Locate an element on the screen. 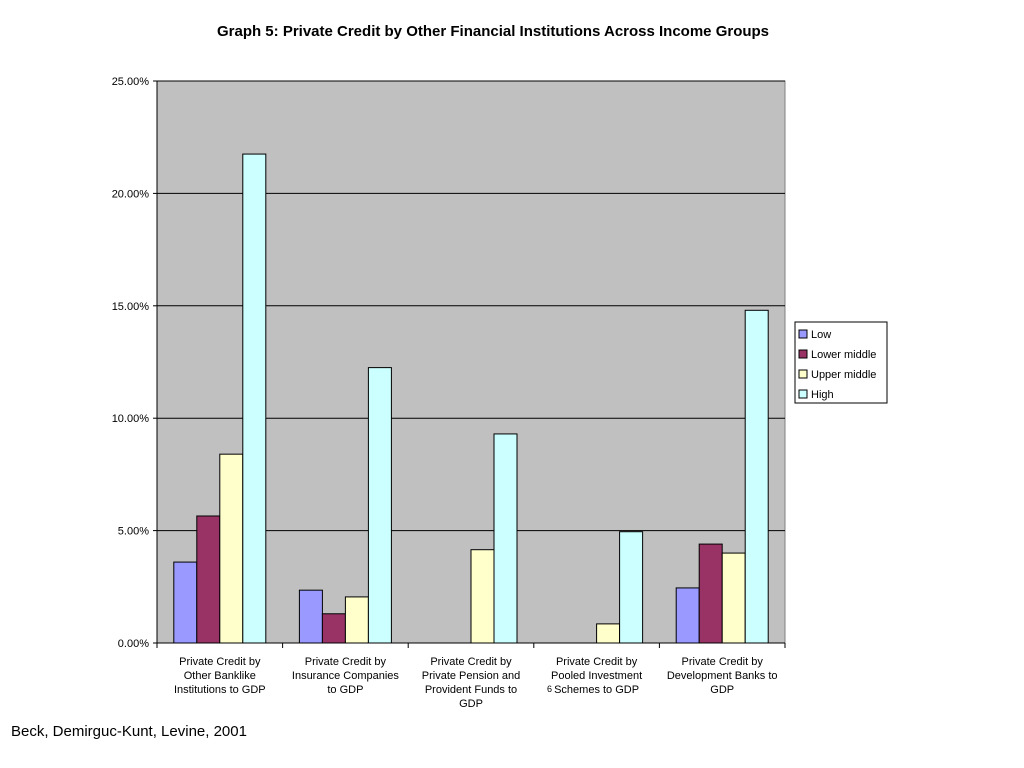 This screenshot has height=768, width=1024. legend: Low Lower middle Upper middle High is located at coordinates (841, 362).